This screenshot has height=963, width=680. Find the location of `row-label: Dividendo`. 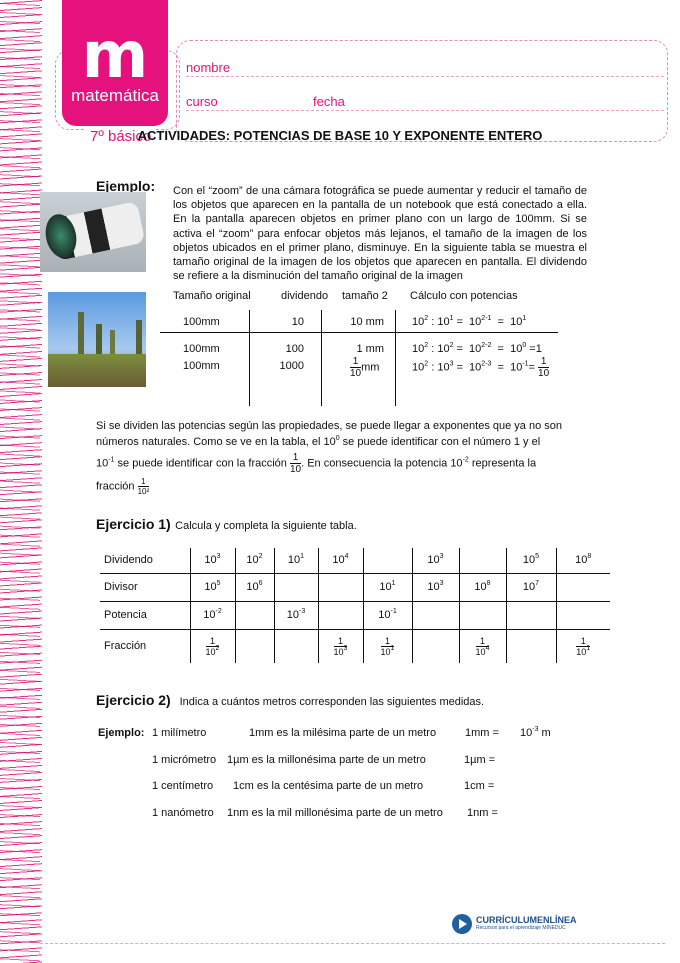

row-label: Dividendo is located at coordinates (128, 560).